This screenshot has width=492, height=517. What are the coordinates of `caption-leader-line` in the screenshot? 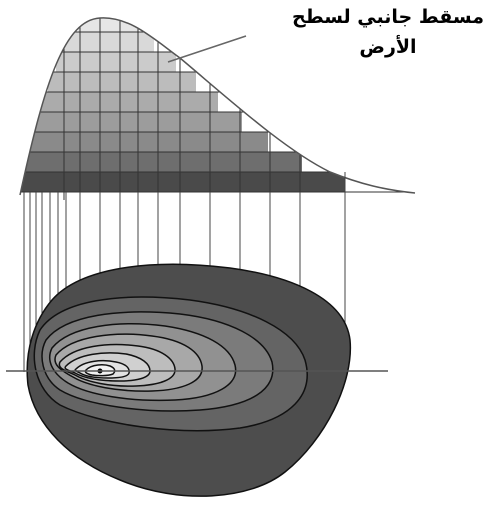 It's located at (207, 49).